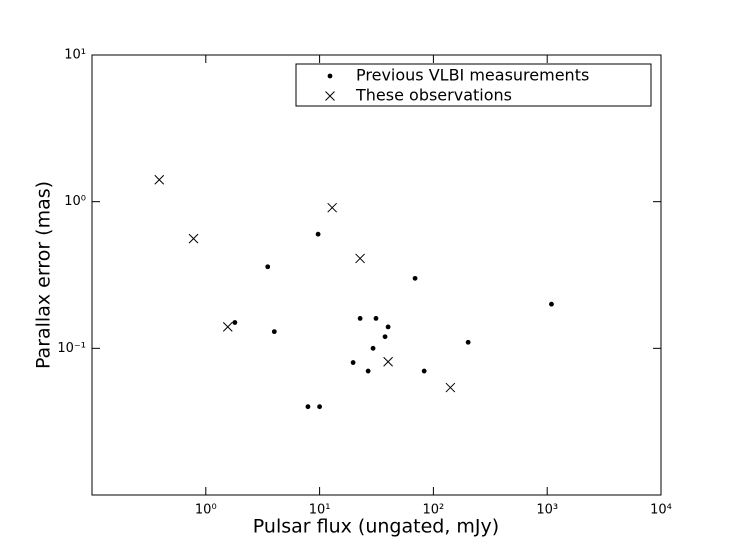  Describe the element at coordinates (547, 510) in the screenshot. I see `x-tick-label: 10³` at that location.